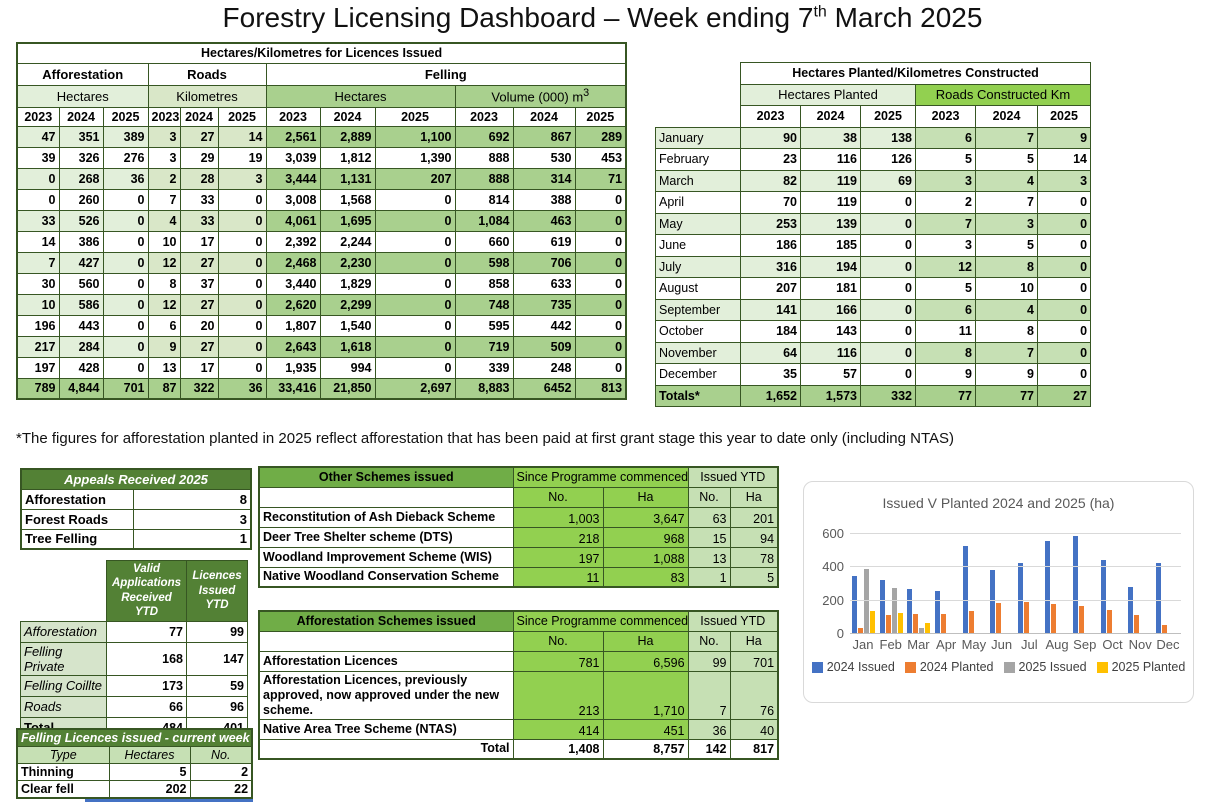 This screenshot has width=1205, height=803. I want to click on planted-table-title: Hectares Planted/Kilometres Constructed, so click(915, 73).